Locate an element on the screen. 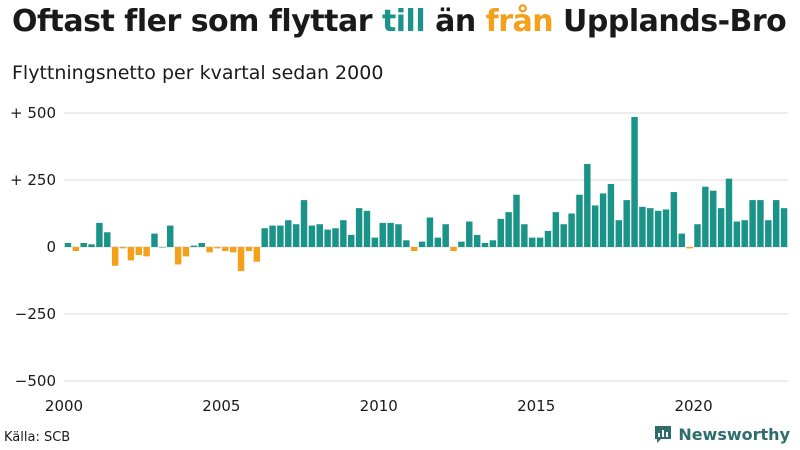  title-highlight-fran: från is located at coordinates (519, 21).